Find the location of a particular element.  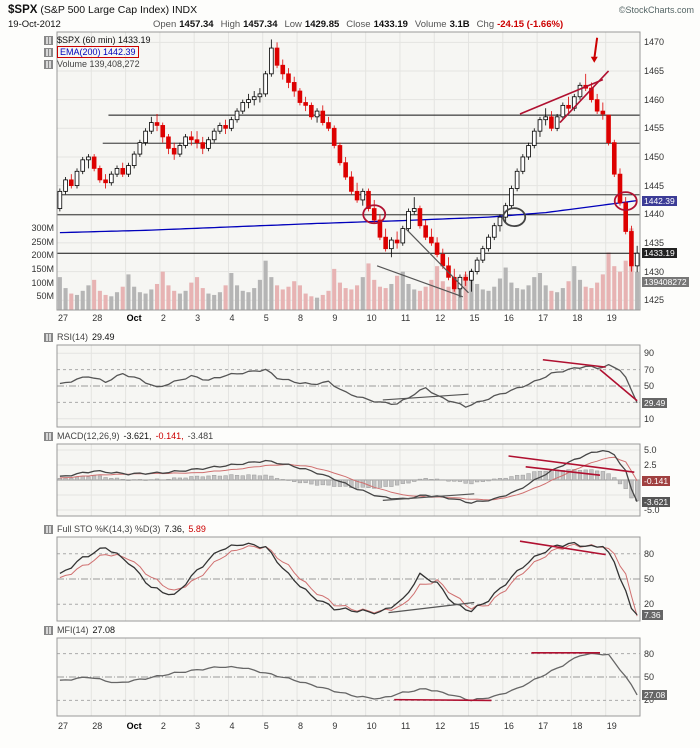

ema200-line is located at coordinates (348, 216).